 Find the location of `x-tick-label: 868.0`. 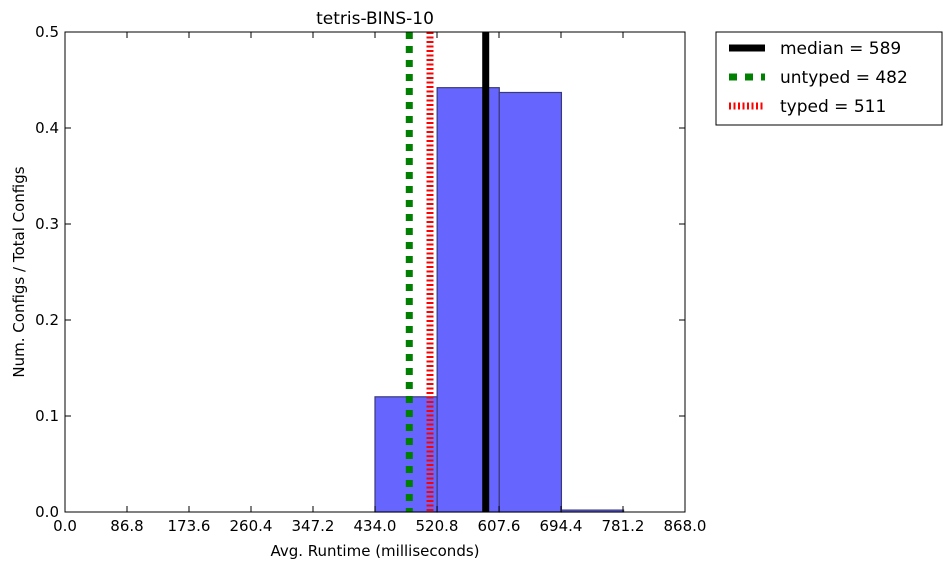

x-tick-label: 868.0 is located at coordinates (685, 526).